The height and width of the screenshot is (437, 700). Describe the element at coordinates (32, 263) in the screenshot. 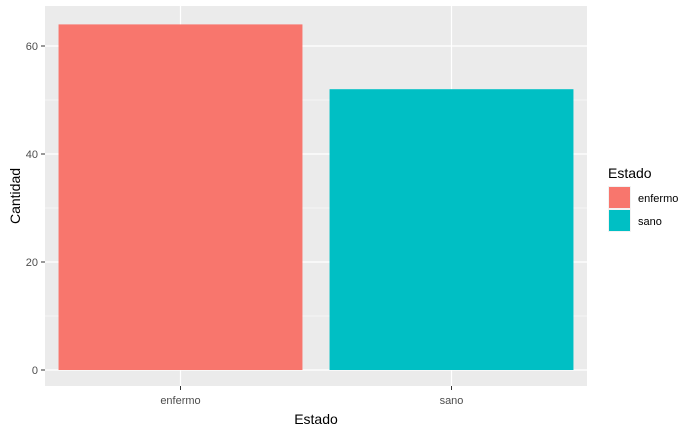

I see `y-tick-label: 20` at that location.